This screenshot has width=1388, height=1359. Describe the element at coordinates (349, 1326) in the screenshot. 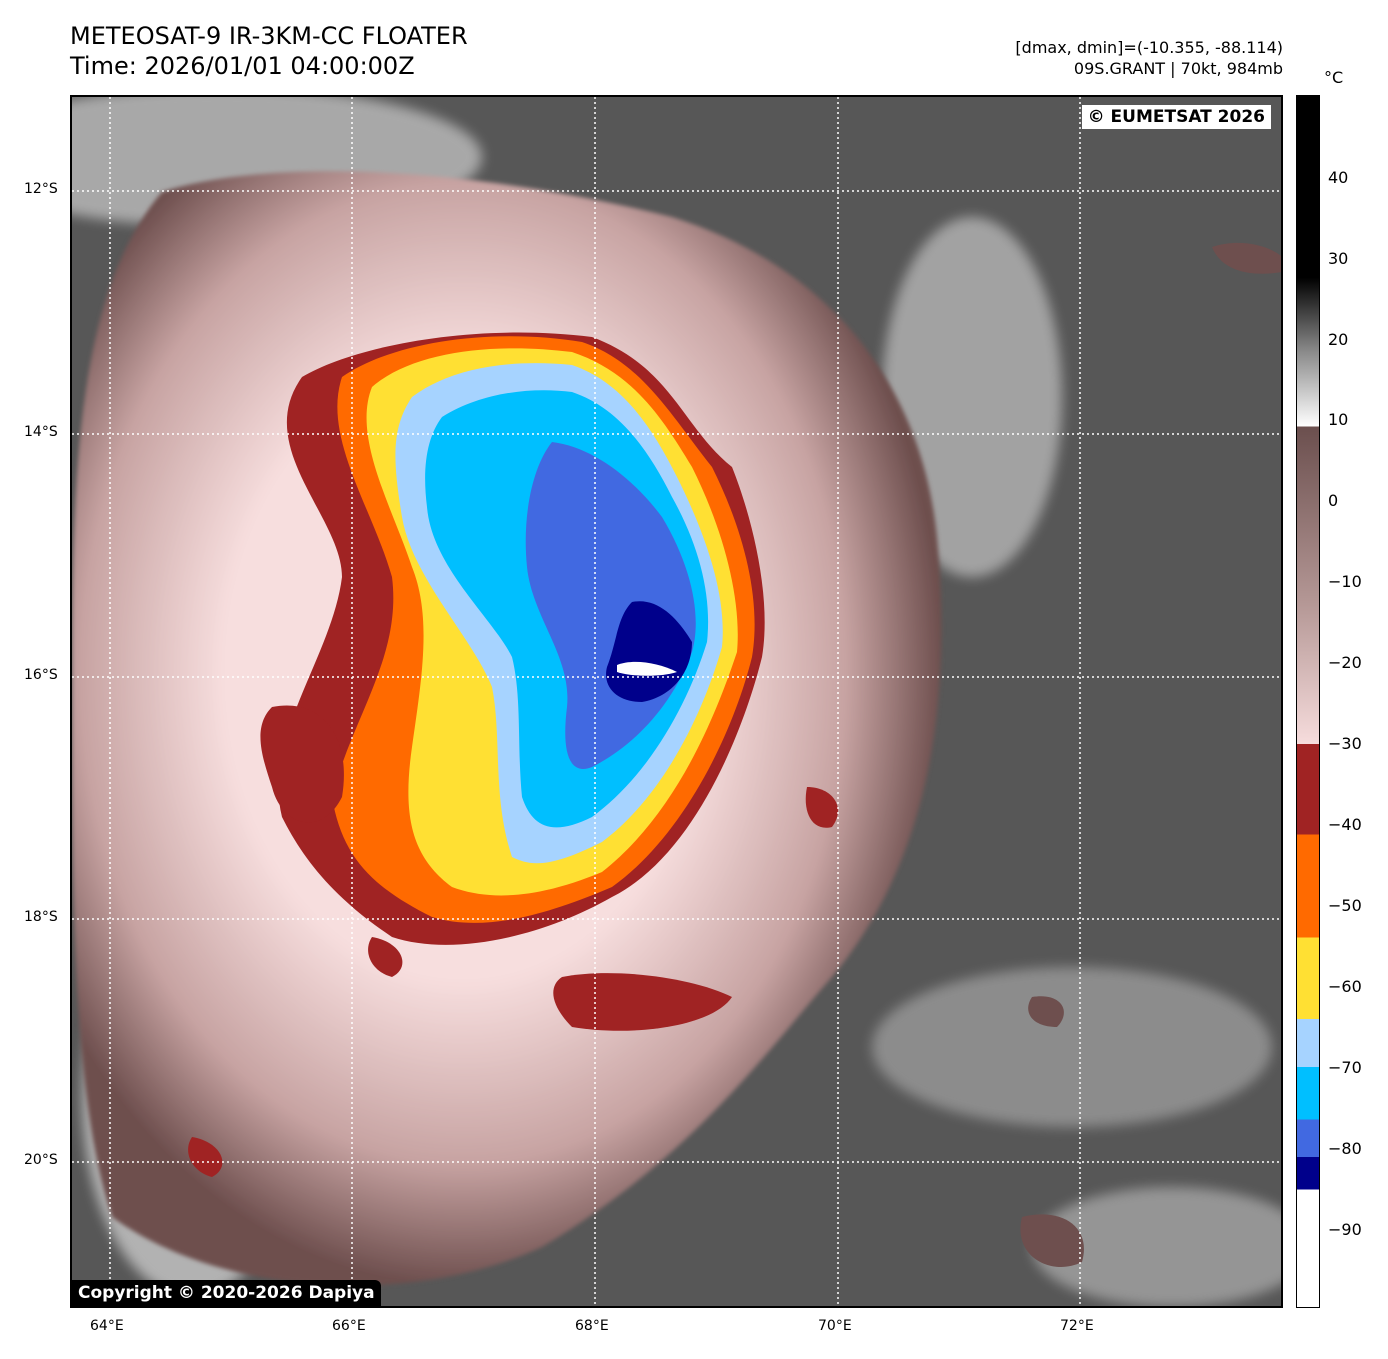

I see `lon-label: 66°E` at that location.